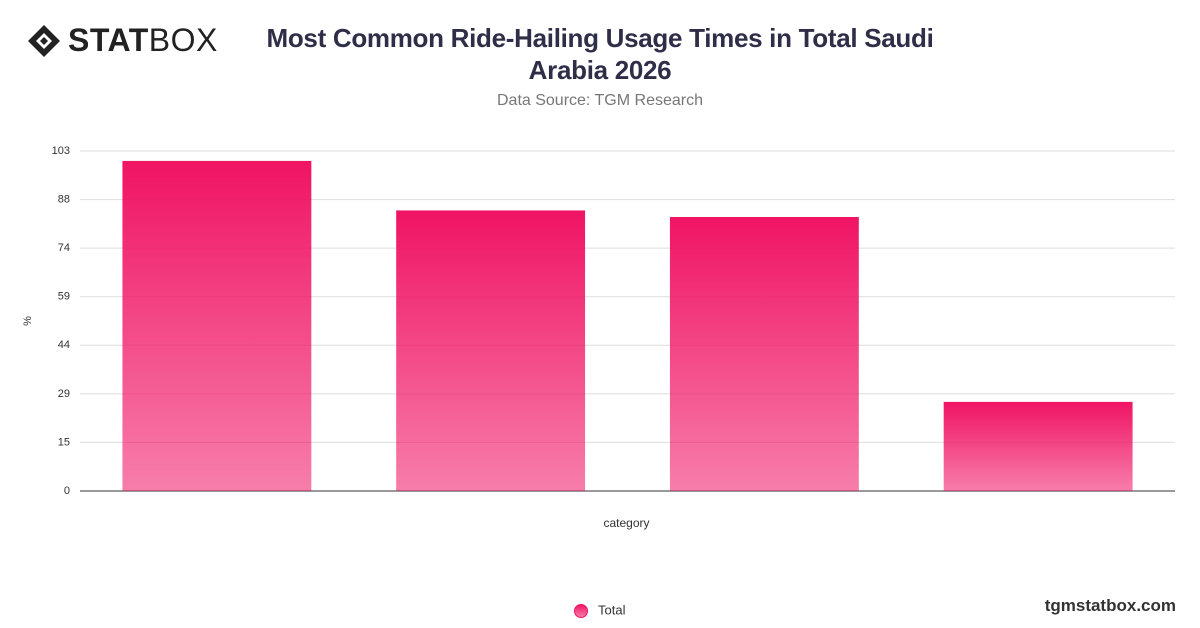 Image resolution: width=1200 pixels, height=628 pixels. What do you see at coordinates (108, 40) in the screenshot?
I see `logo-strong: STAT` at bounding box center [108, 40].